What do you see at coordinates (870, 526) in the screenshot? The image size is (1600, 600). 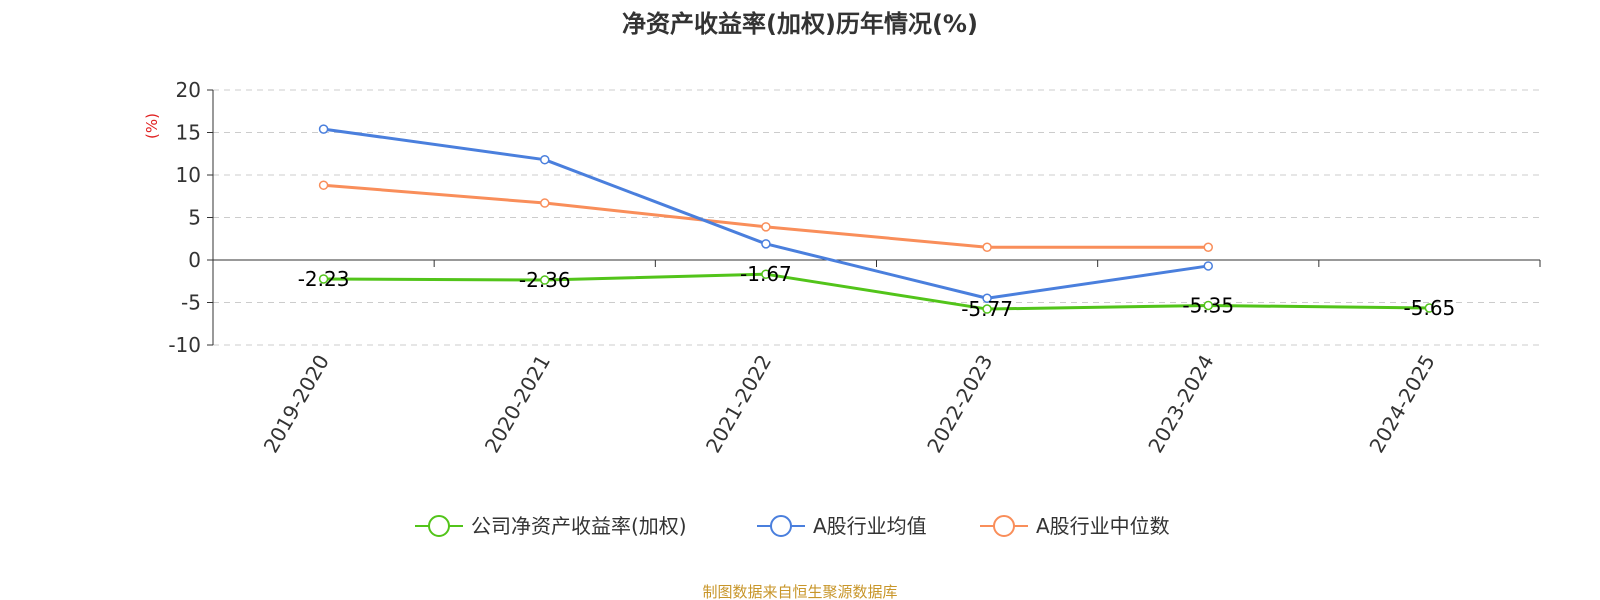 I see `legend-label: A股行业均值` at bounding box center [870, 526].